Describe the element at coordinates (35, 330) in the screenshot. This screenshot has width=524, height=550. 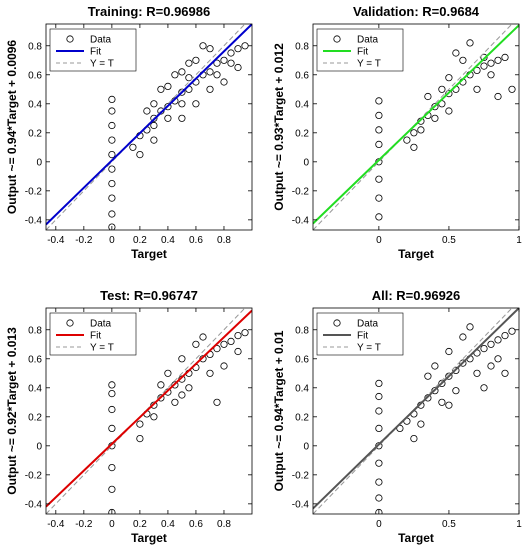
I see `y-tick-label: 0.8` at that location.